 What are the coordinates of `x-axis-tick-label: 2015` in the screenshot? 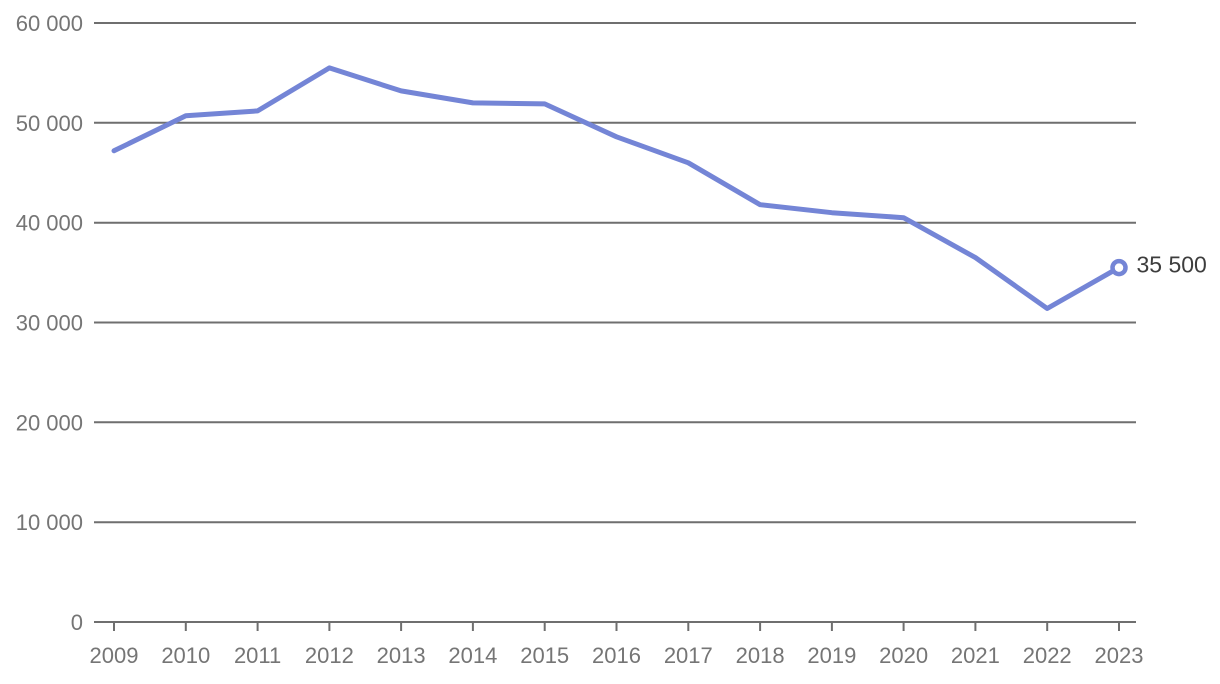 It's located at (544, 655).